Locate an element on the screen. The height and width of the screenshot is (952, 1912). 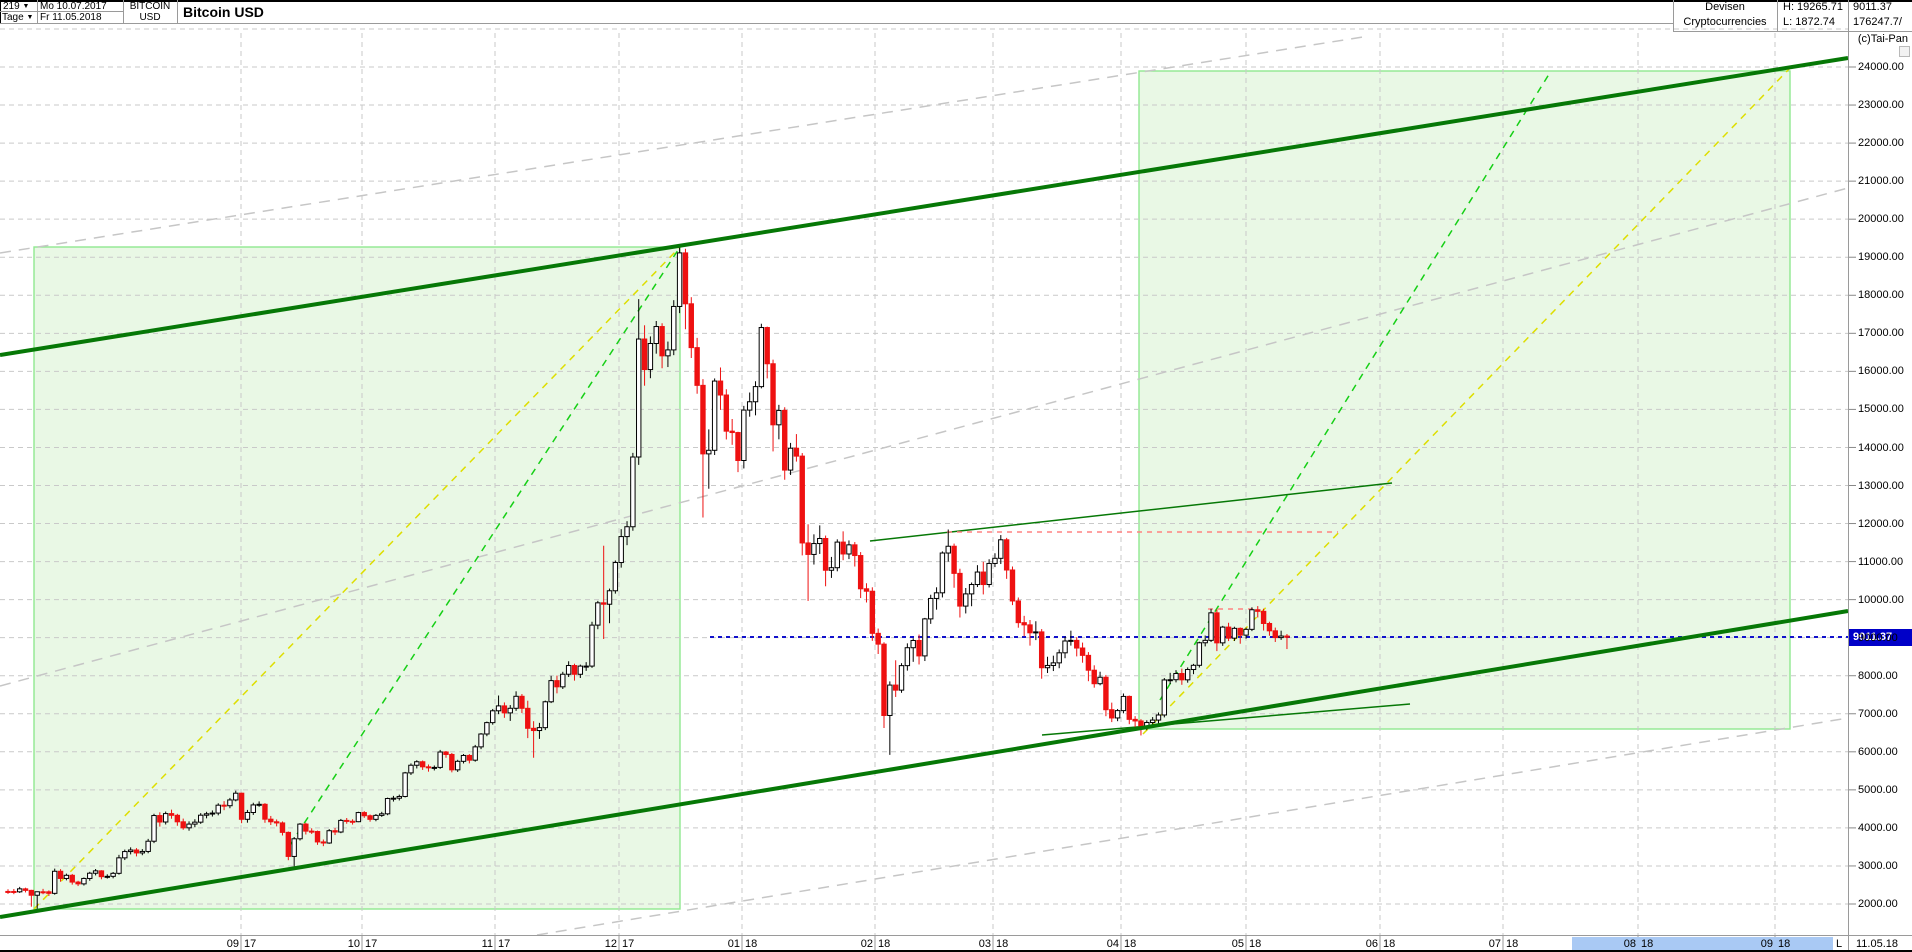
category-group: Devisen is located at coordinates (1725, 7).